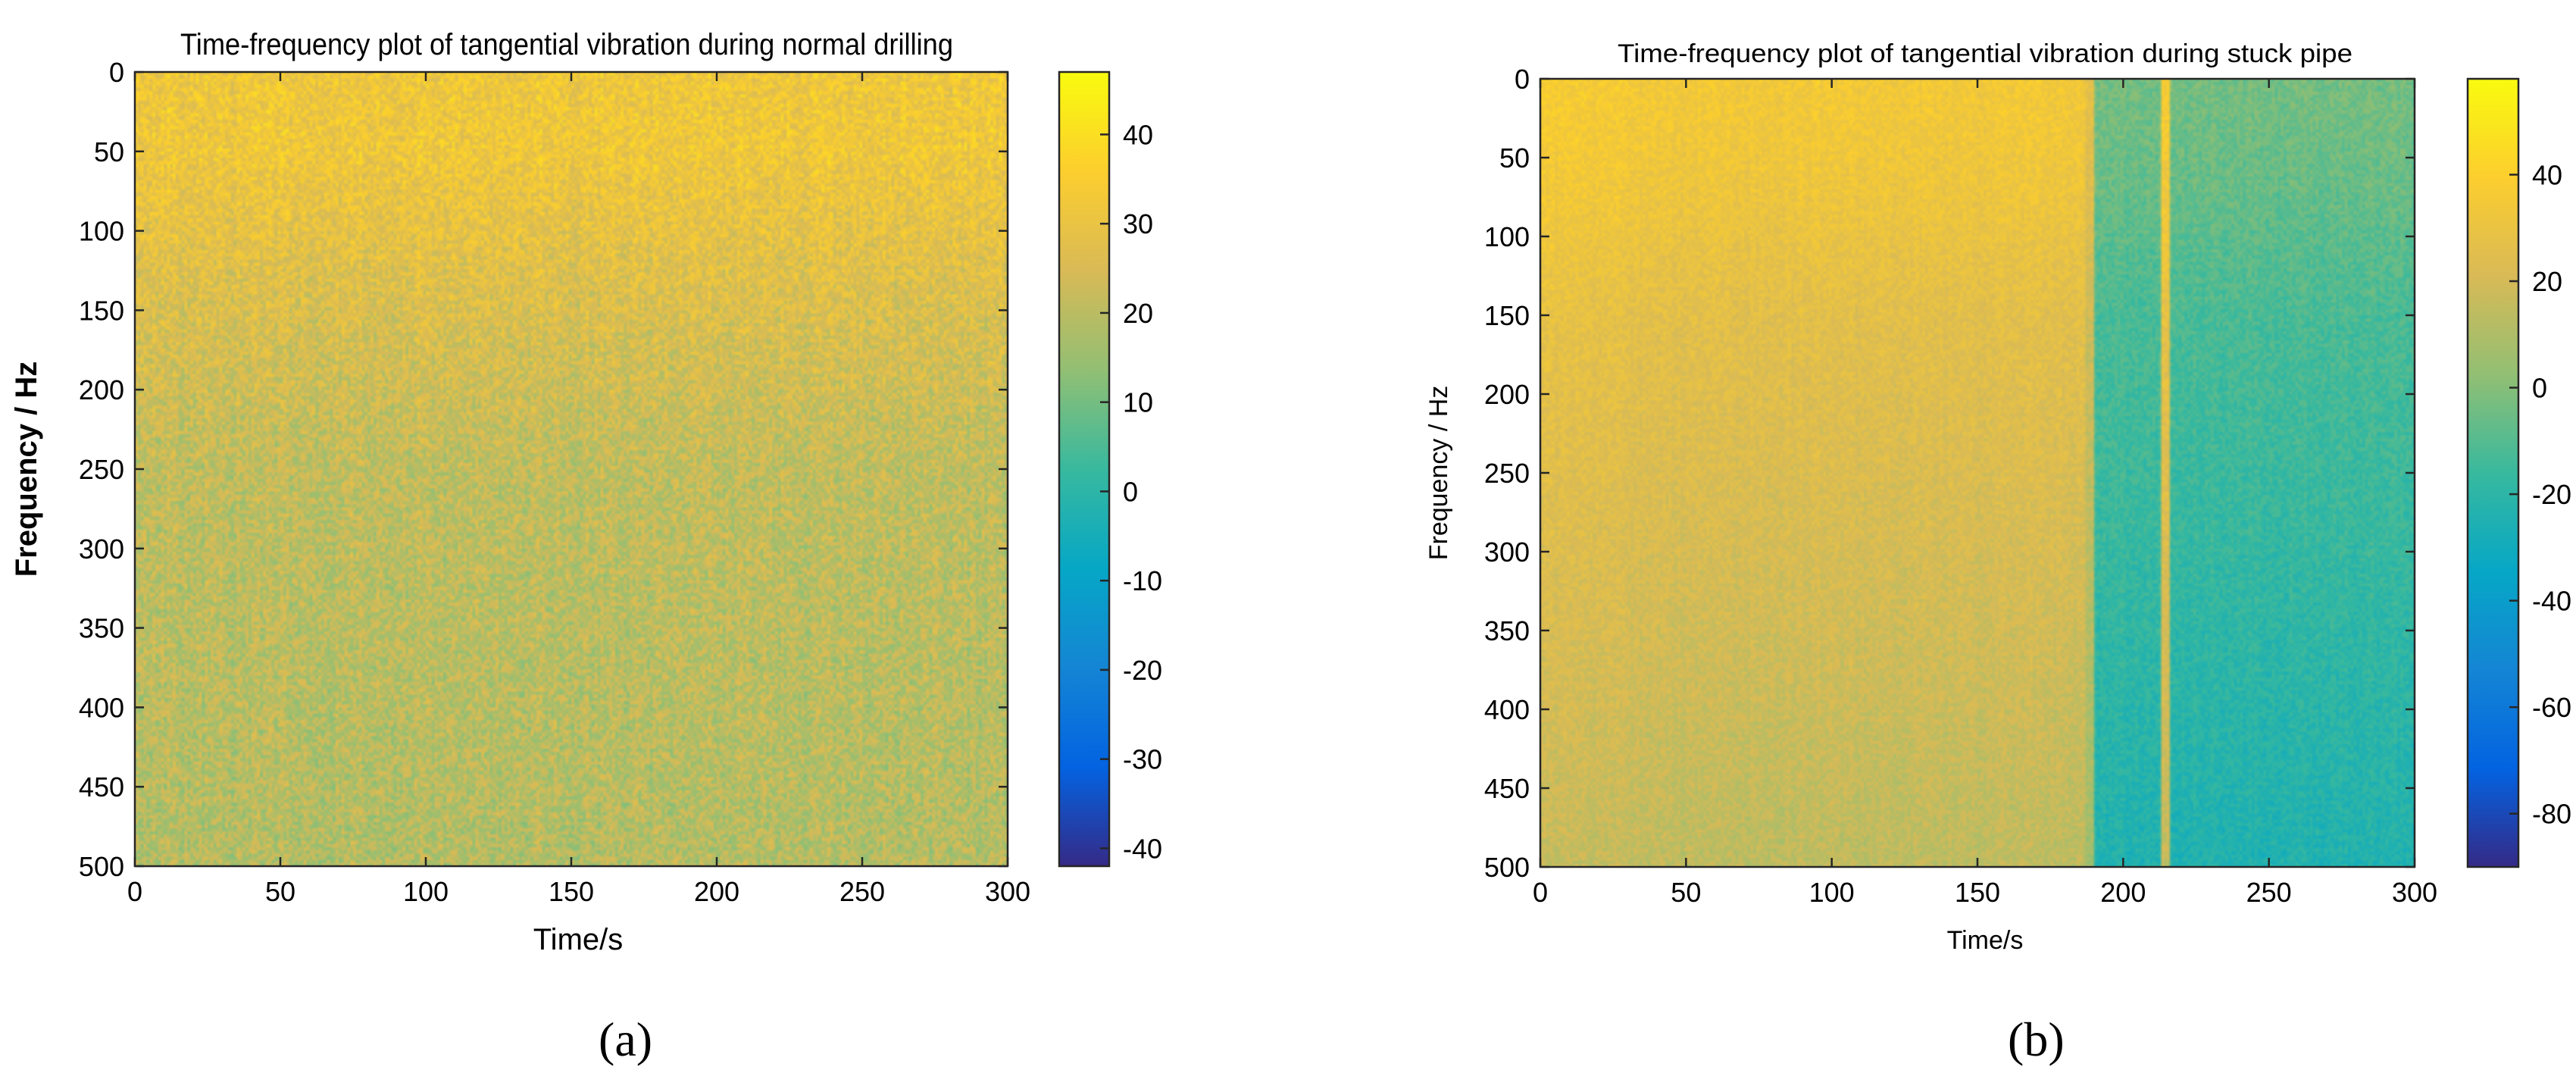 This screenshot has height=1092, width=2576. I want to click on a-xtick-label: 200, so click(717, 891).